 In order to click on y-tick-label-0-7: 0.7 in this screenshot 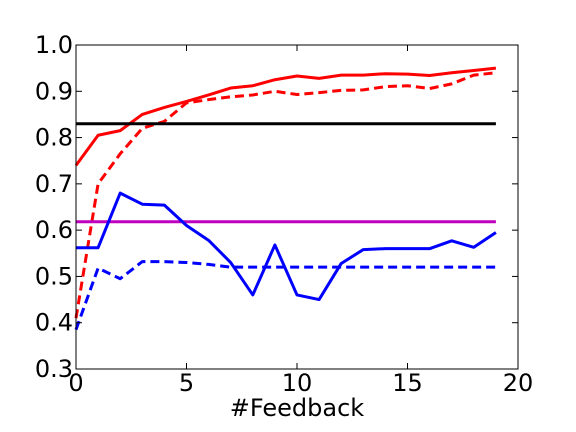, I will do `click(54, 184)`.